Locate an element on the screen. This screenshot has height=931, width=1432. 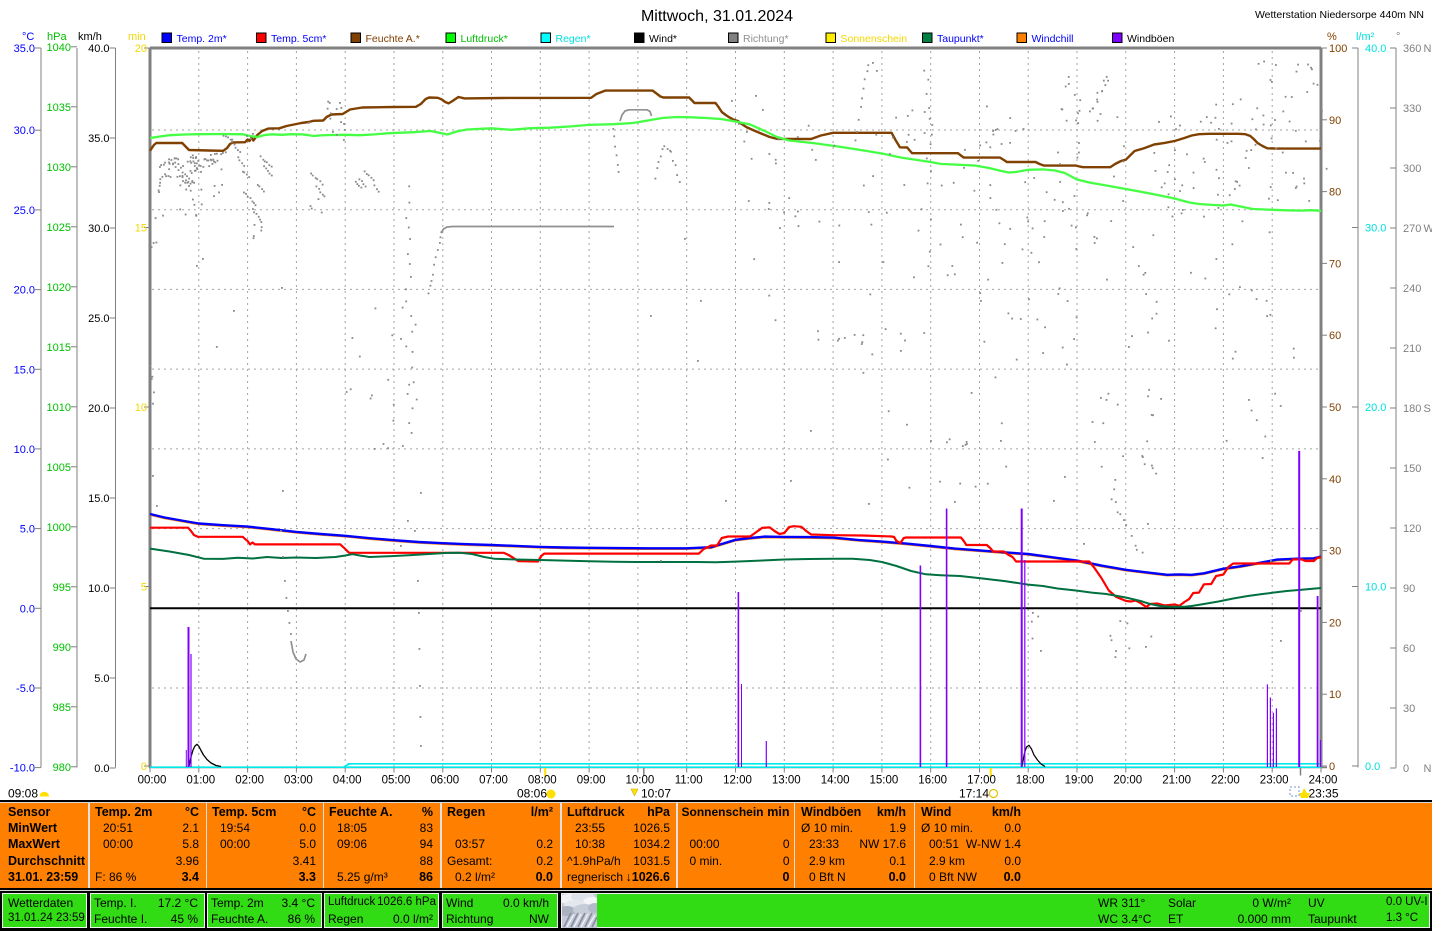
svg-text: Windböen is located at coordinates (1150, 39).